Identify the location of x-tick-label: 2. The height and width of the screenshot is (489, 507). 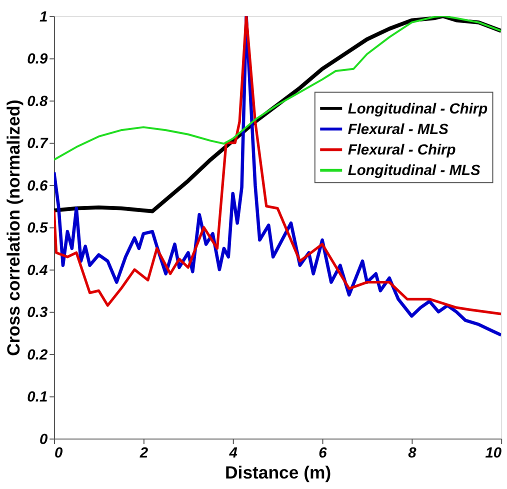
(143, 454).